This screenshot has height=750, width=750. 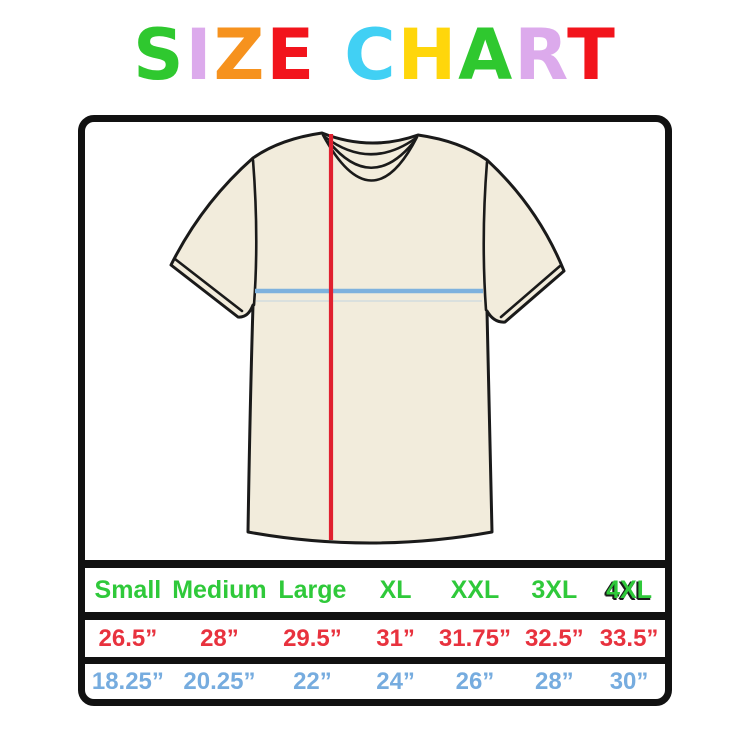 What do you see at coordinates (371, 55) in the screenshot?
I see `title-letter: C` at bounding box center [371, 55].